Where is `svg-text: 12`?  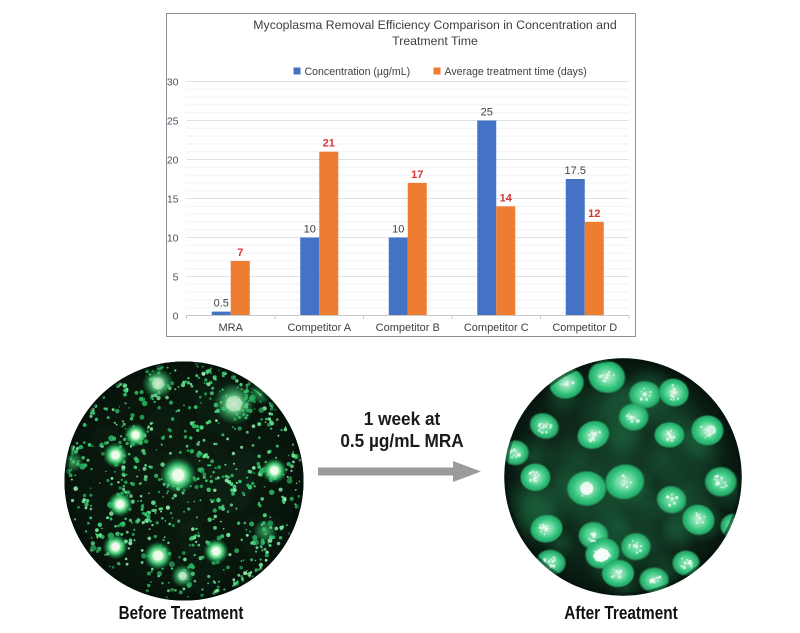 svg-text: 12 is located at coordinates (594, 214).